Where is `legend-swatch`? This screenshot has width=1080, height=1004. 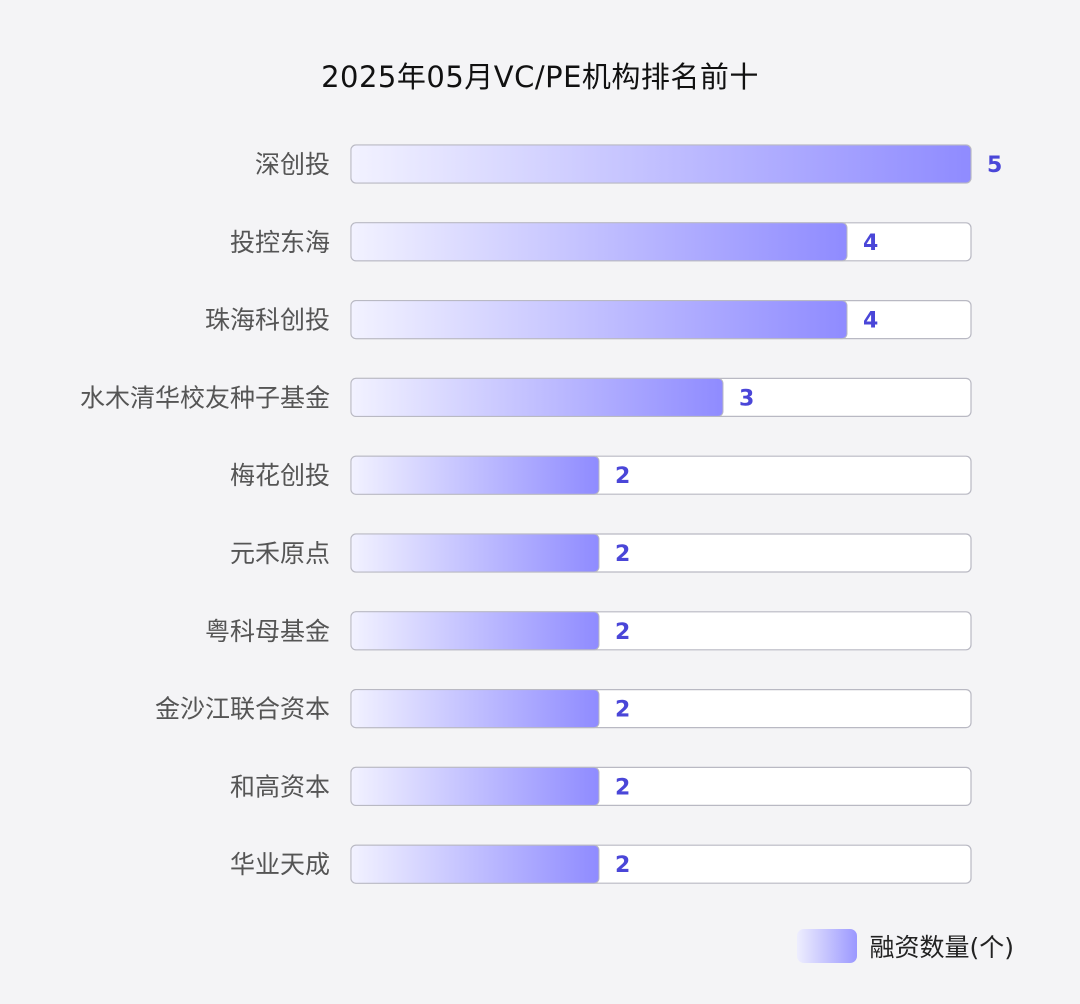
legend-swatch is located at coordinates (827, 946).